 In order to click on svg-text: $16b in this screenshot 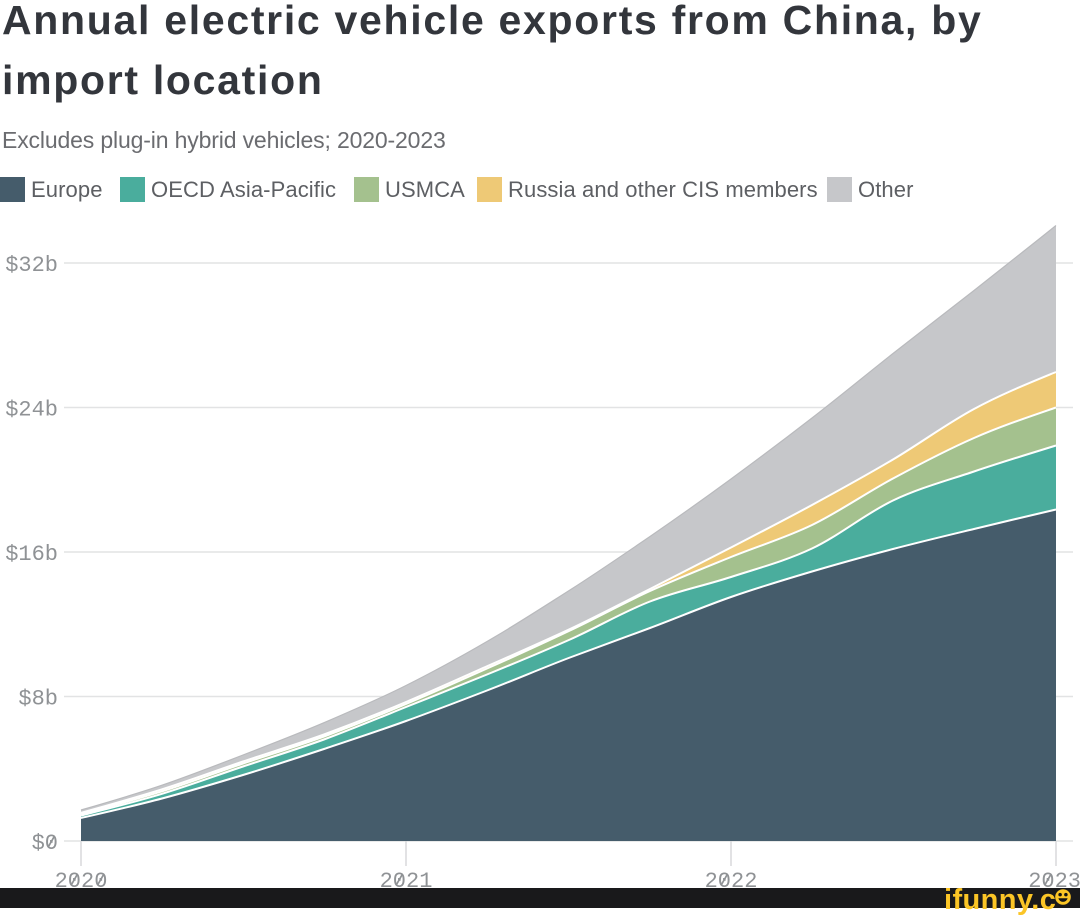, I will do `click(31, 554)`.